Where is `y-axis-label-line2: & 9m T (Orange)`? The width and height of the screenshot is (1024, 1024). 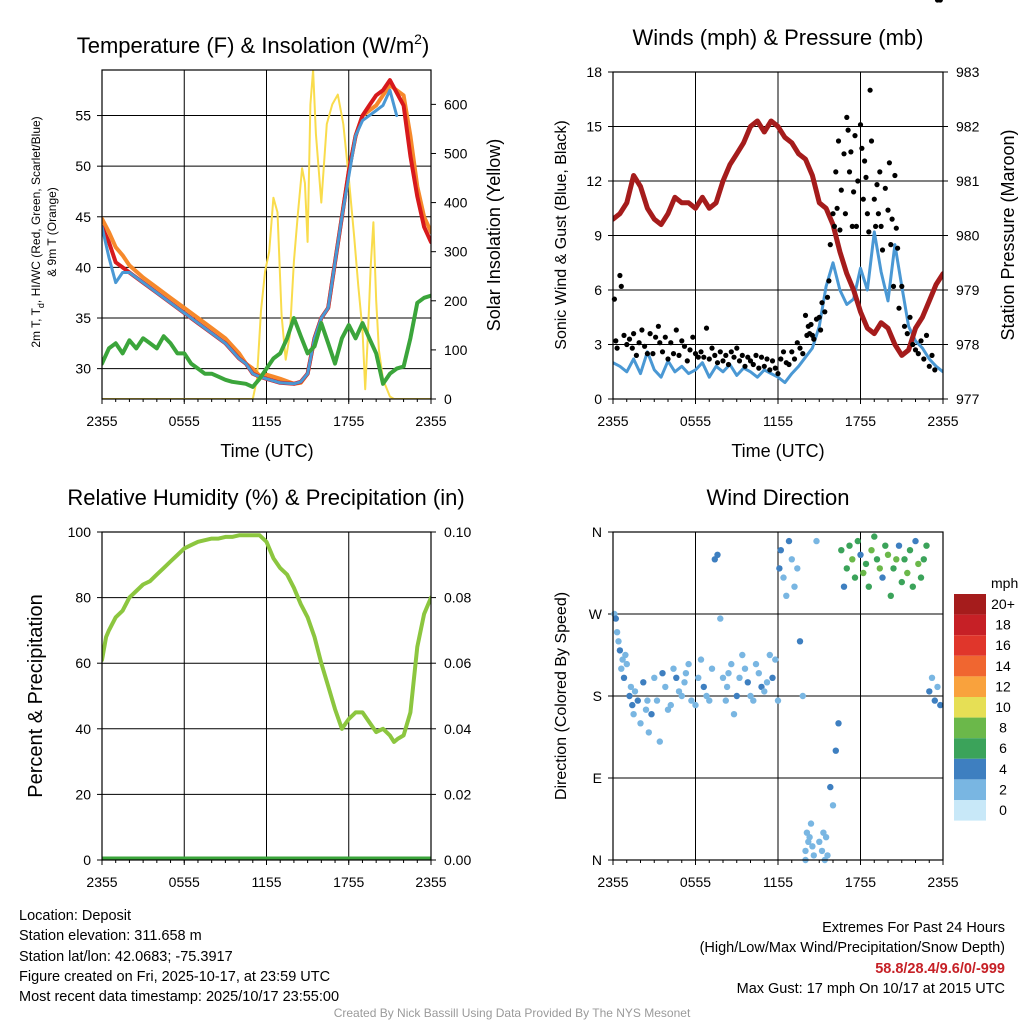 y-axis-label-line2: & 9m T (Orange) is located at coordinates (52, 232).